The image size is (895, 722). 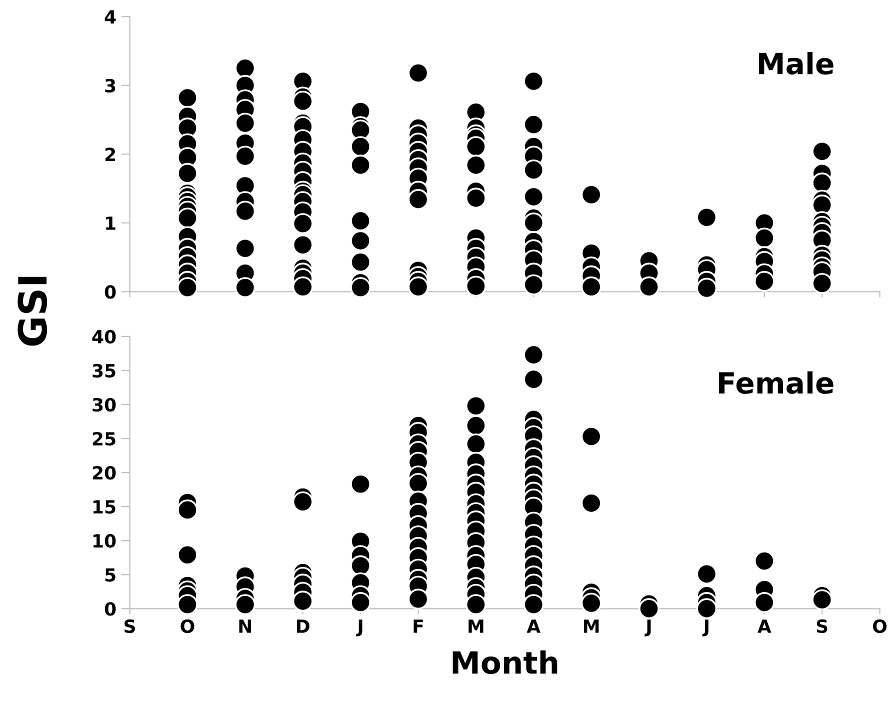 What do you see at coordinates (110, 575) in the screenshot?
I see `y-tick-label: 5` at bounding box center [110, 575].